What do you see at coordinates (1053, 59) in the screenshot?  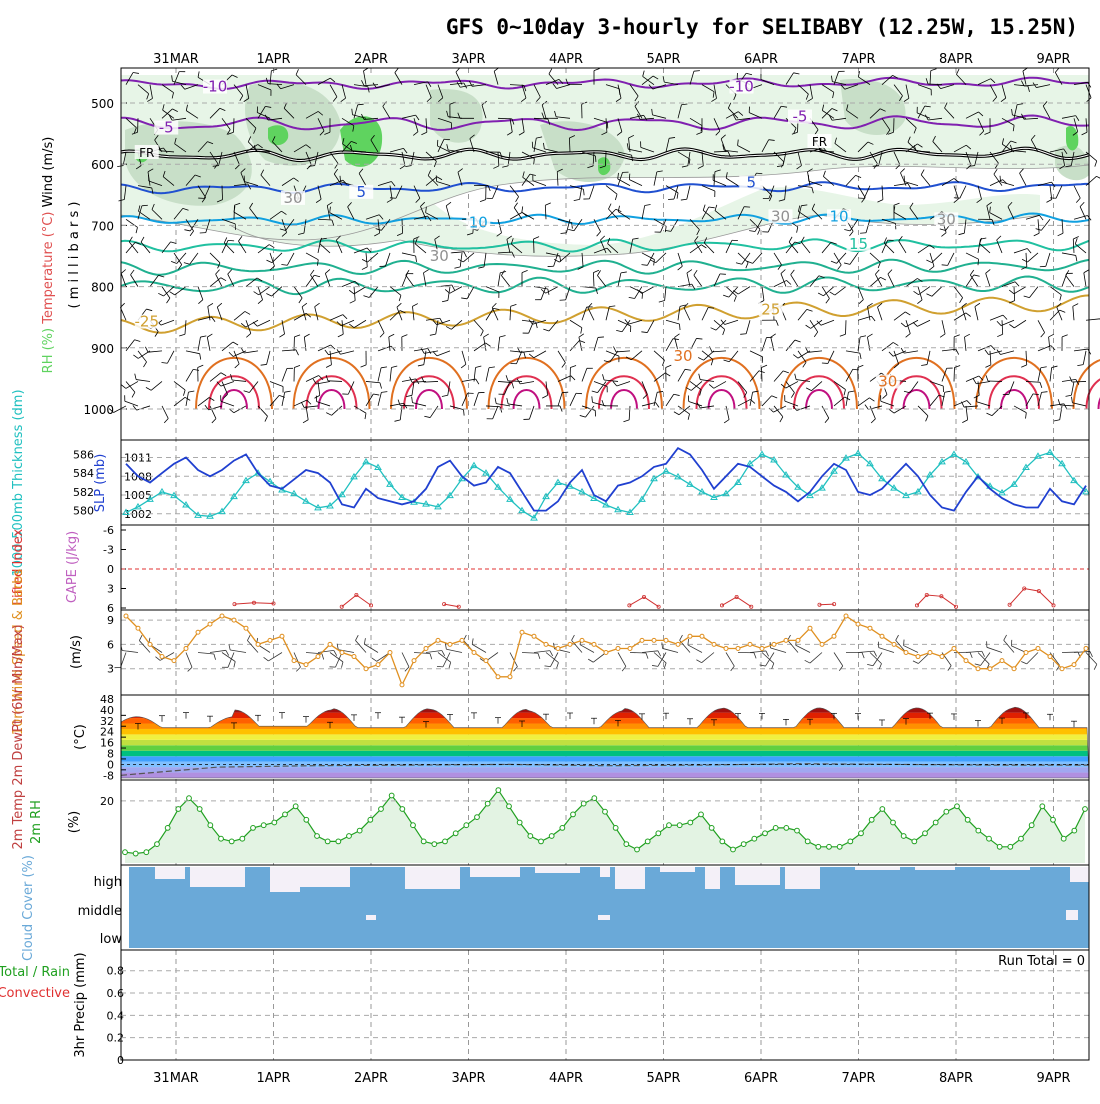 I see `date-label-top: 9APR` at bounding box center [1053, 59].